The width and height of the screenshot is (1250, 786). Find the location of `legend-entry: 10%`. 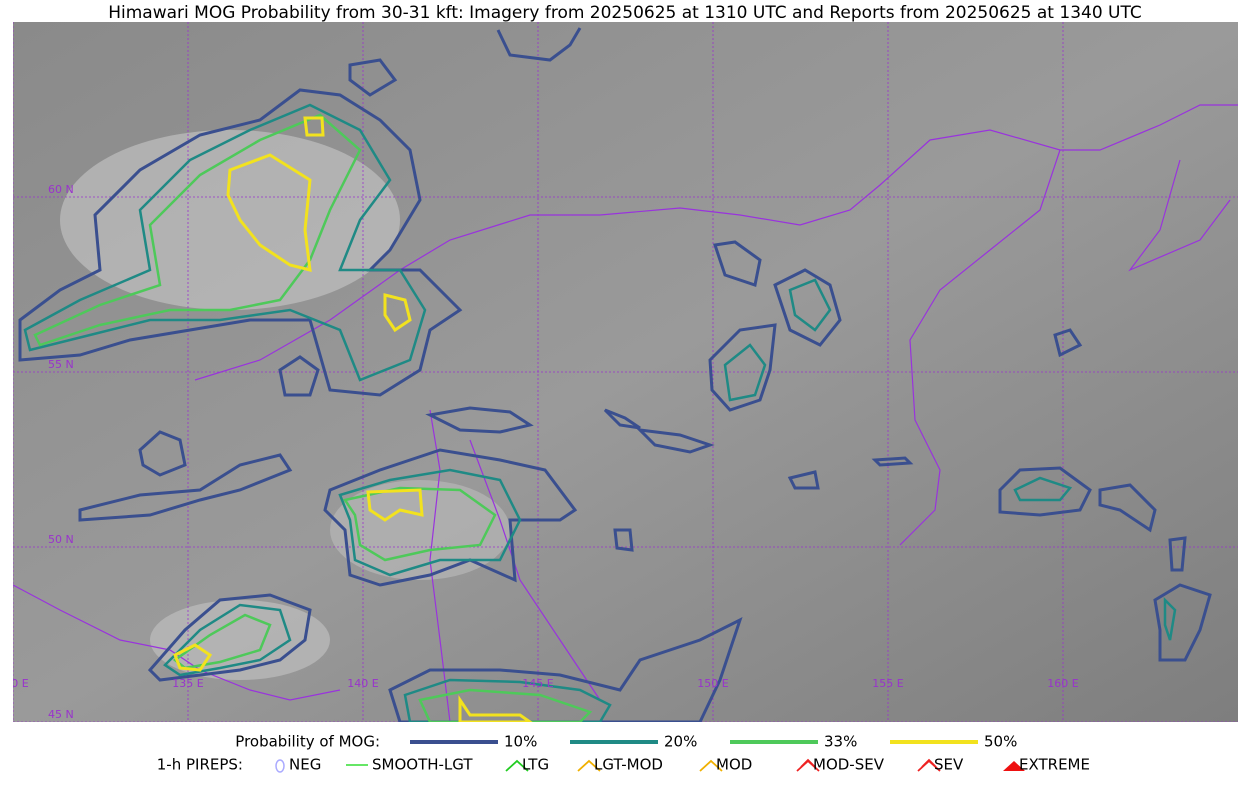

legend-entry: 10% is located at coordinates (520, 742).